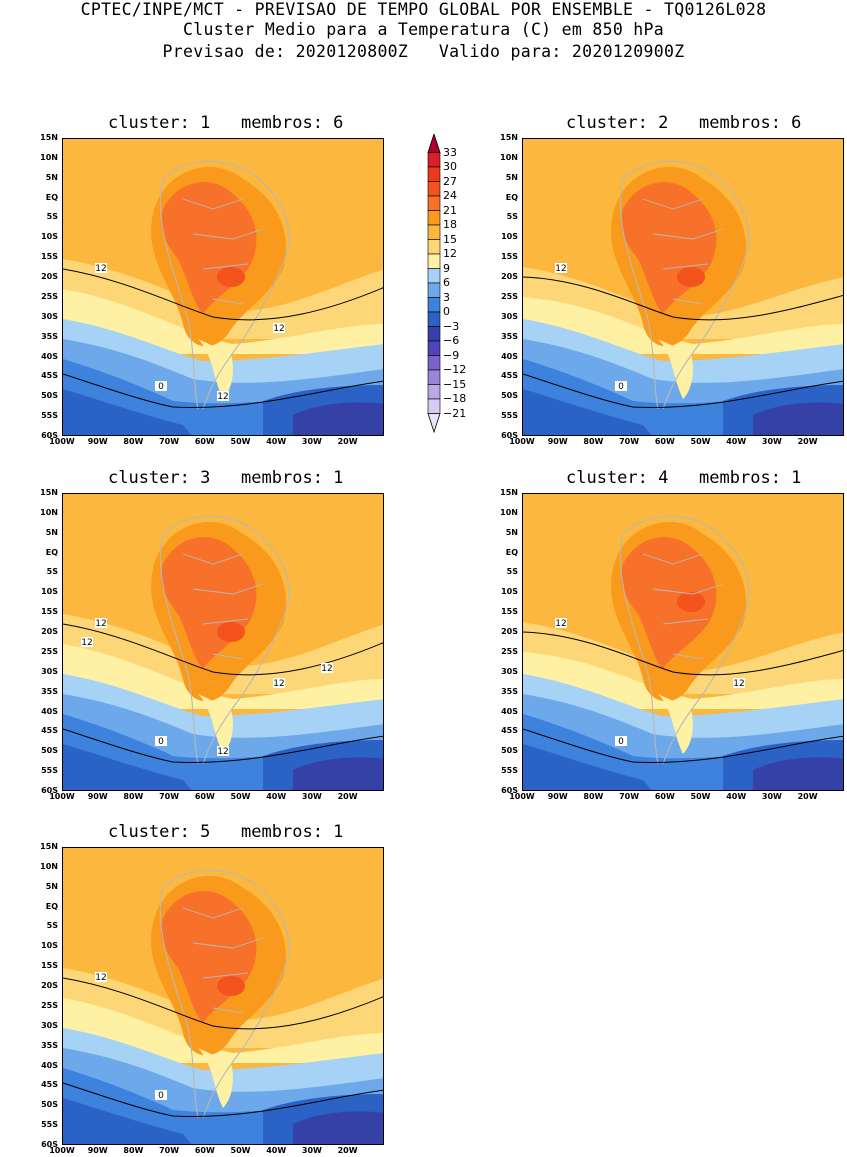 This screenshot has width=847, height=1157. I want to click on lat-label: 60S, so click(49, 790).